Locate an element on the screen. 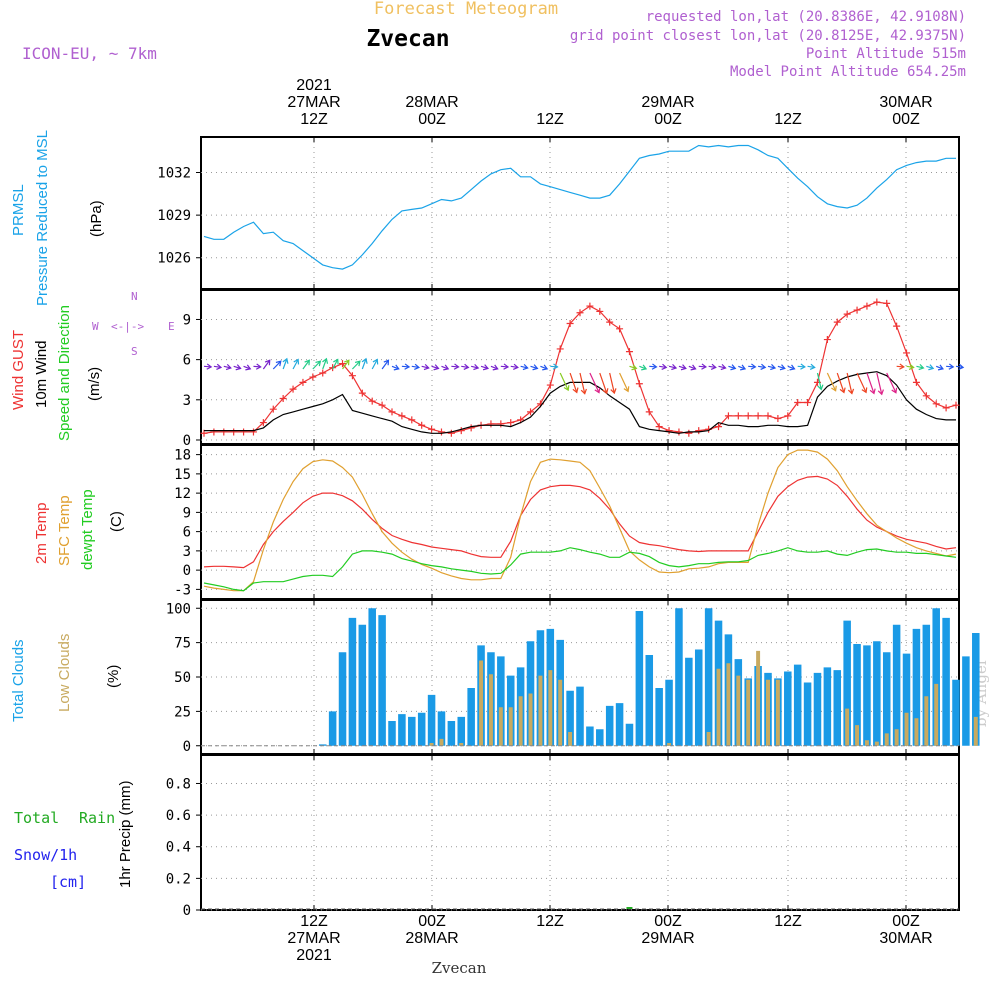  y-tick-label: 9 is located at coordinates (187, 513).